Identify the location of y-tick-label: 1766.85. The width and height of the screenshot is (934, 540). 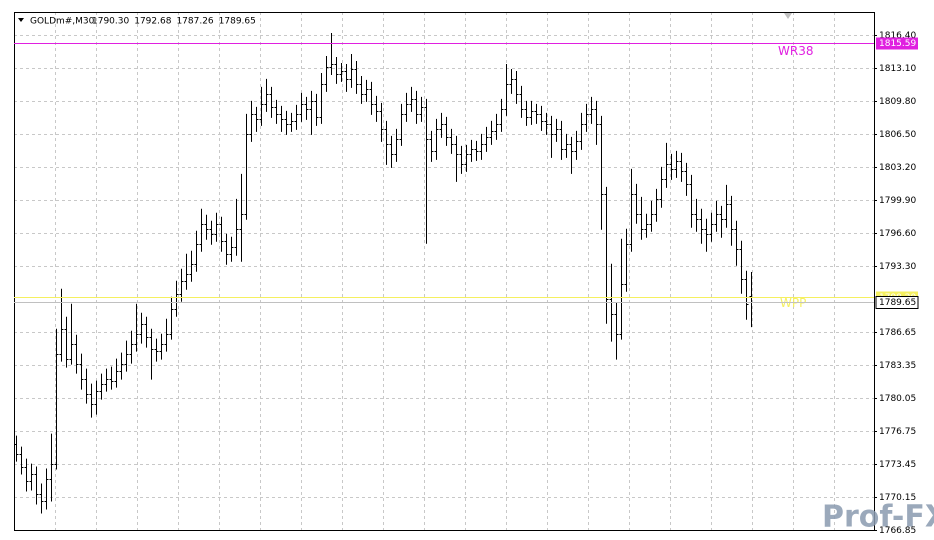
(897, 531).